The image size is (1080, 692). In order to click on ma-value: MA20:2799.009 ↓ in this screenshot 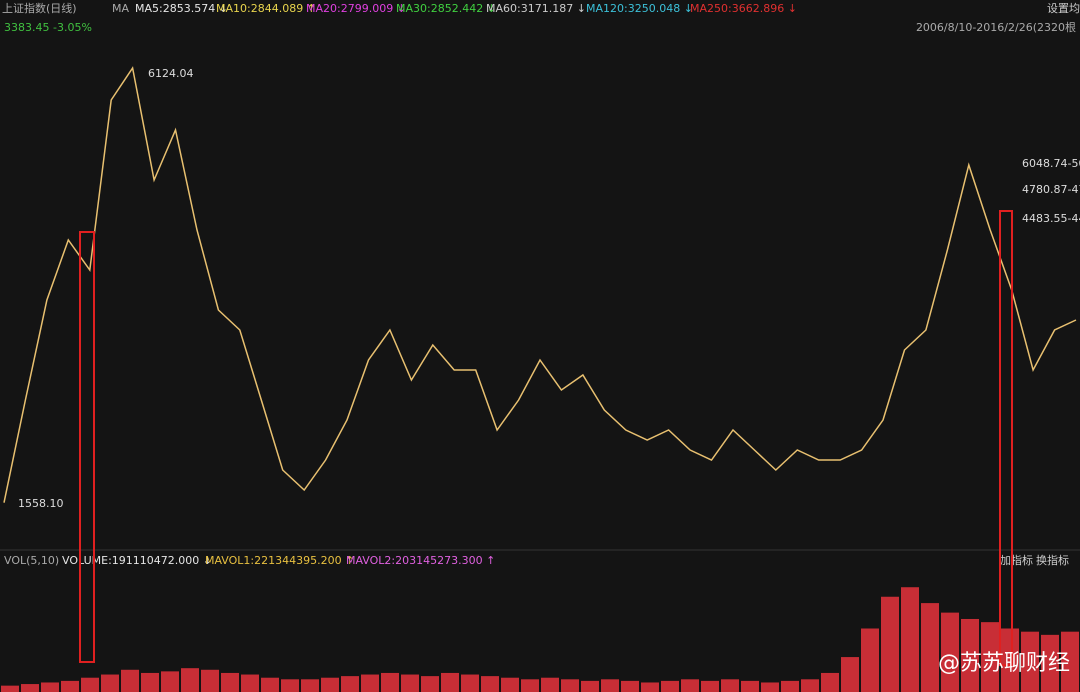, I will do `click(356, 8)`.